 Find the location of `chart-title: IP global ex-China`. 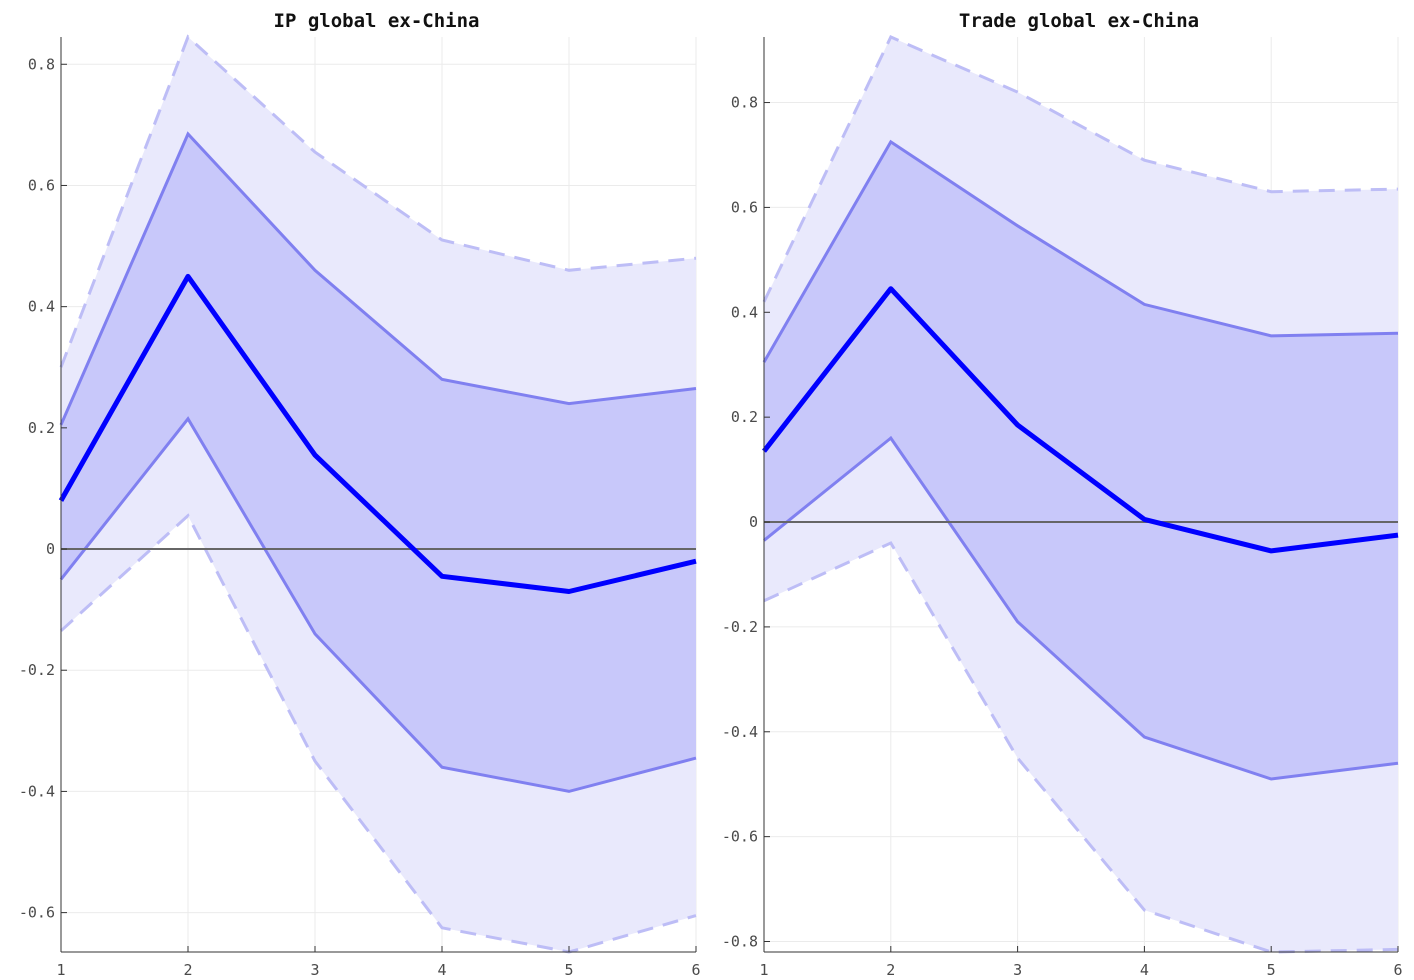

chart-title: IP global ex-China is located at coordinates (377, 21).